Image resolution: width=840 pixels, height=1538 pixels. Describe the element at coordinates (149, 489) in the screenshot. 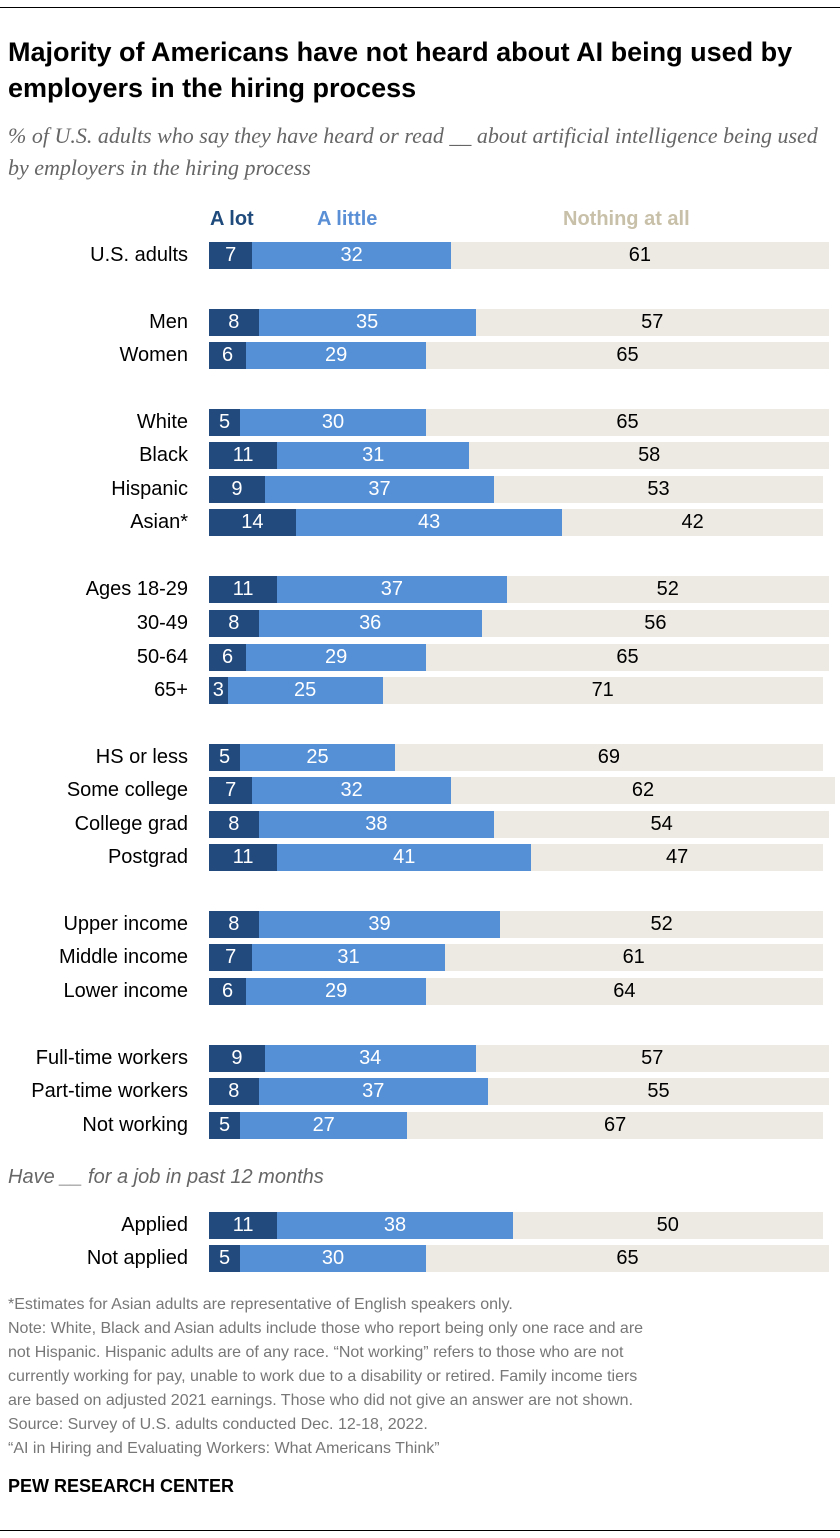

I see `row-label: Hispanic` at that location.